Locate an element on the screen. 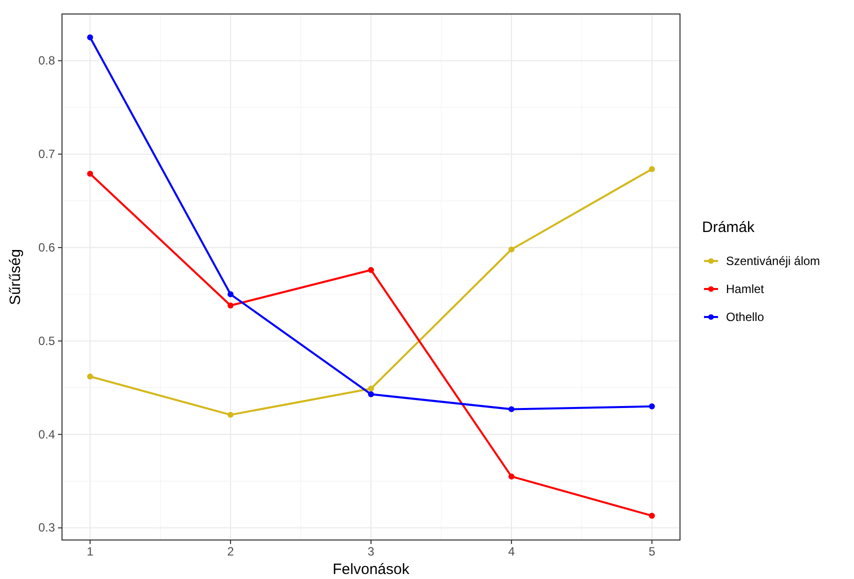  x-tick-label: 2 is located at coordinates (230, 551).